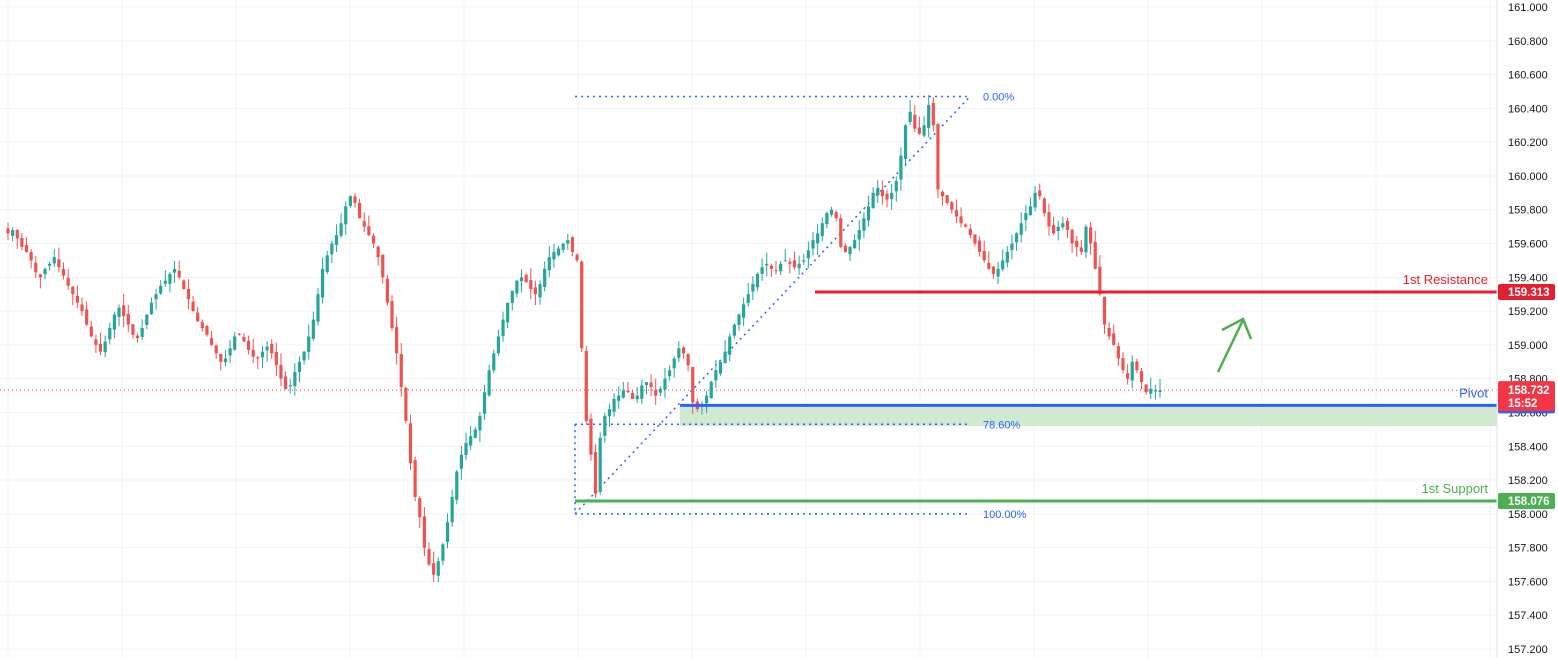 The width and height of the screenshot is (1558, 658). I want to click on price-tick-label: 159.800, so click(1528, 211).